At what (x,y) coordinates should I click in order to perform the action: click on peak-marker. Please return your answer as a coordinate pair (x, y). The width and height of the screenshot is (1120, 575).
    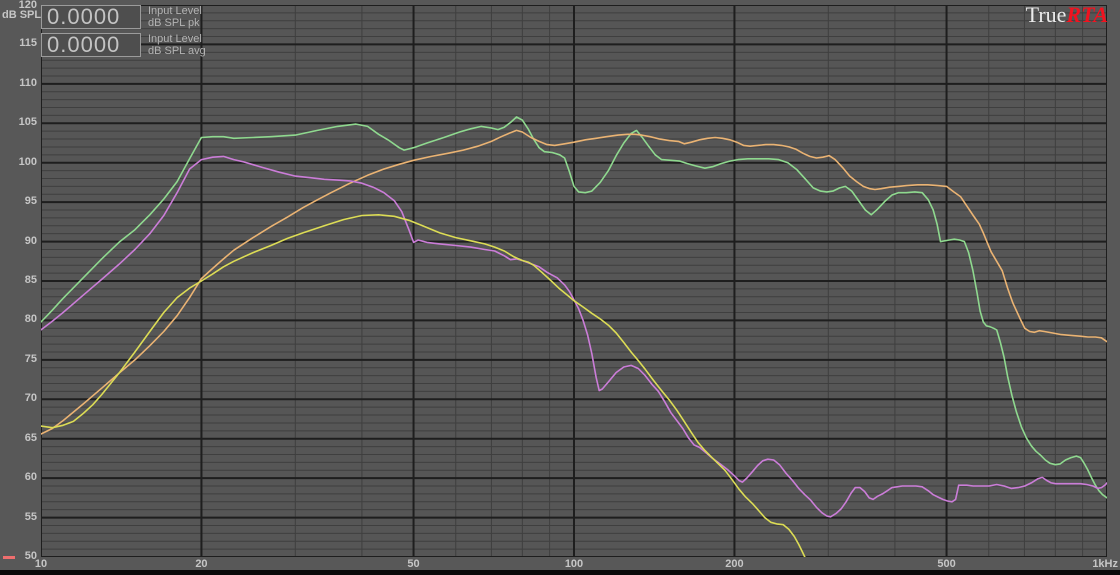
    Looking at the image, I should click on (9, 557).